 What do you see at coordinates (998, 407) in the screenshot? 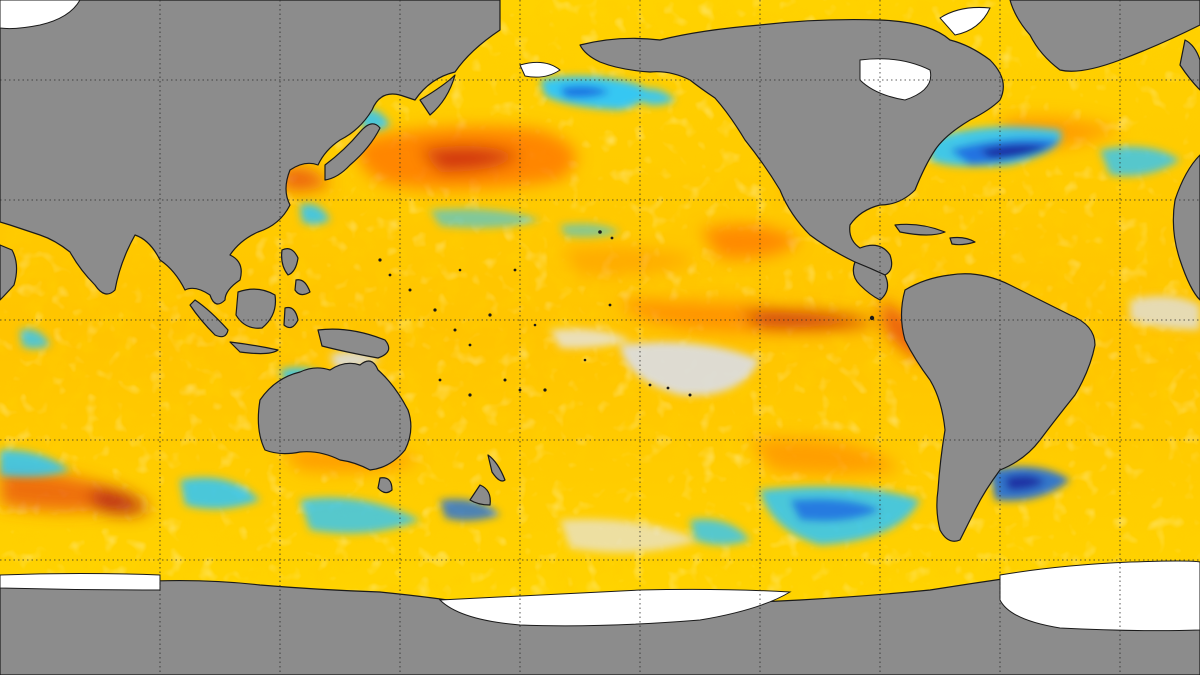
I see `south-america-landmass` at bounding box center [998, 407].